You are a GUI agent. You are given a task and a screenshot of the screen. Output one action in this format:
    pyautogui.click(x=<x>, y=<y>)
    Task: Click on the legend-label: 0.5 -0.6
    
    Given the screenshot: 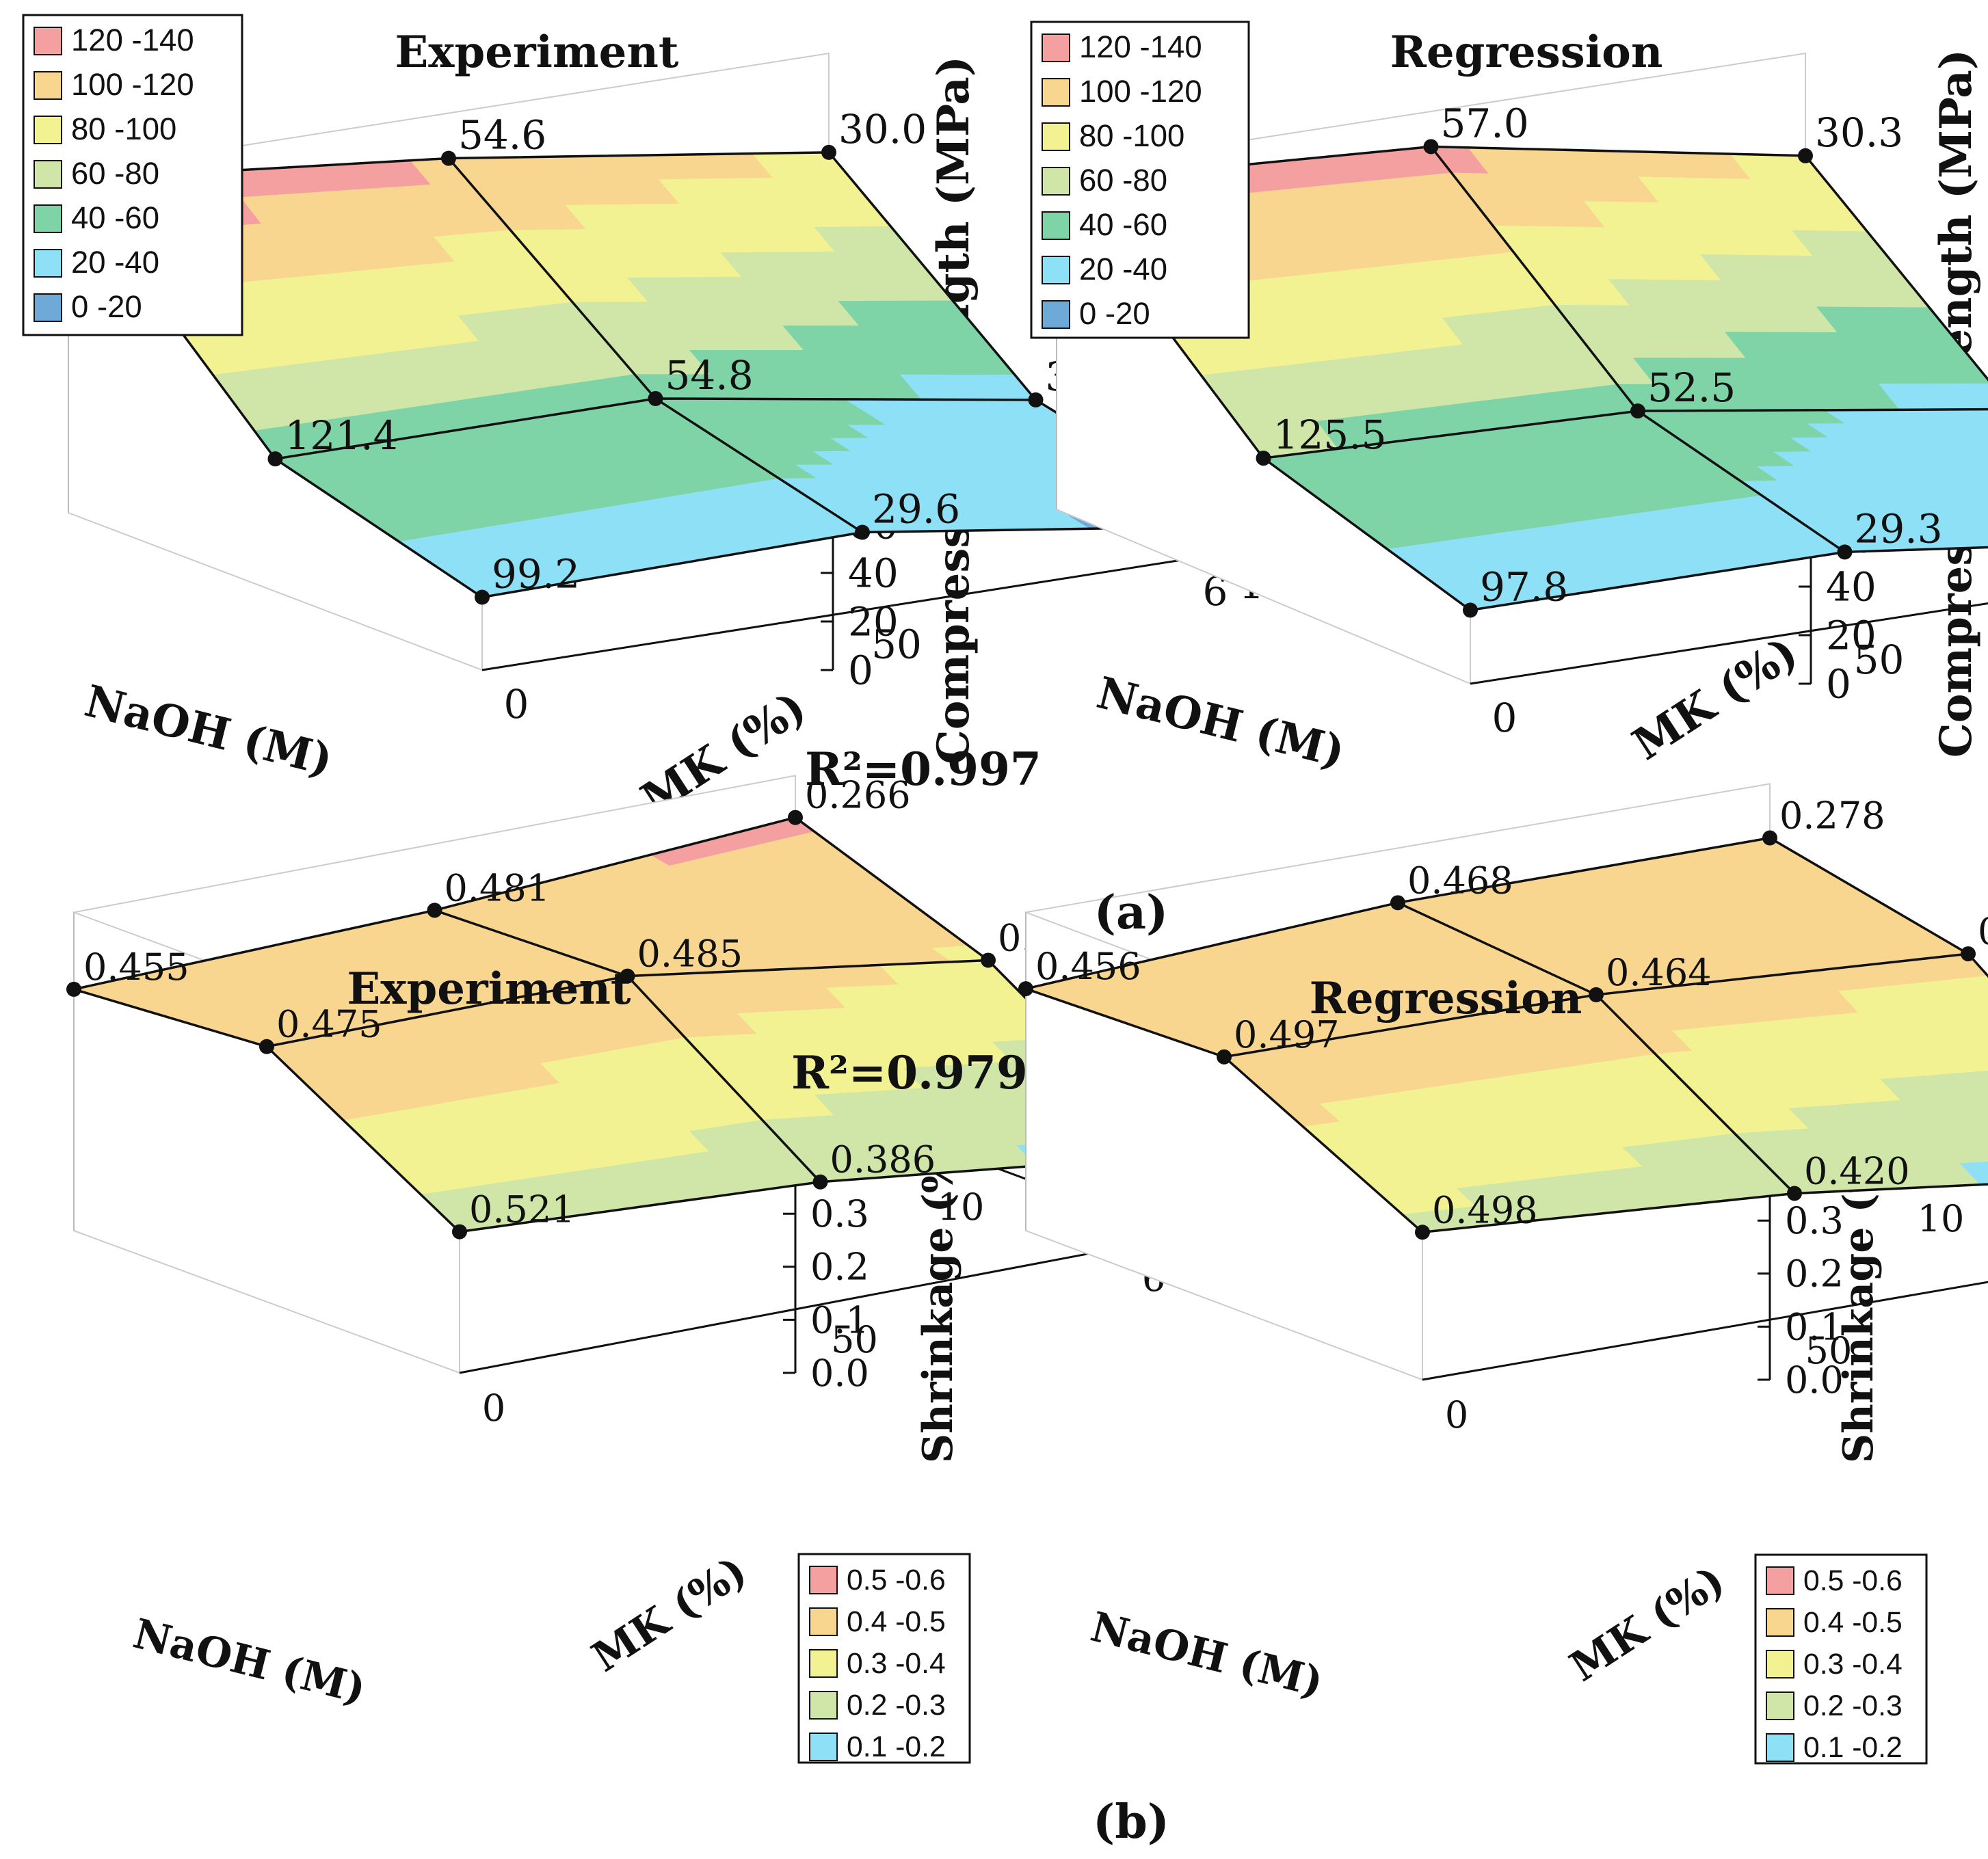 What is the action you would take?
    pyautogui.click(x=897, y=1580)
    